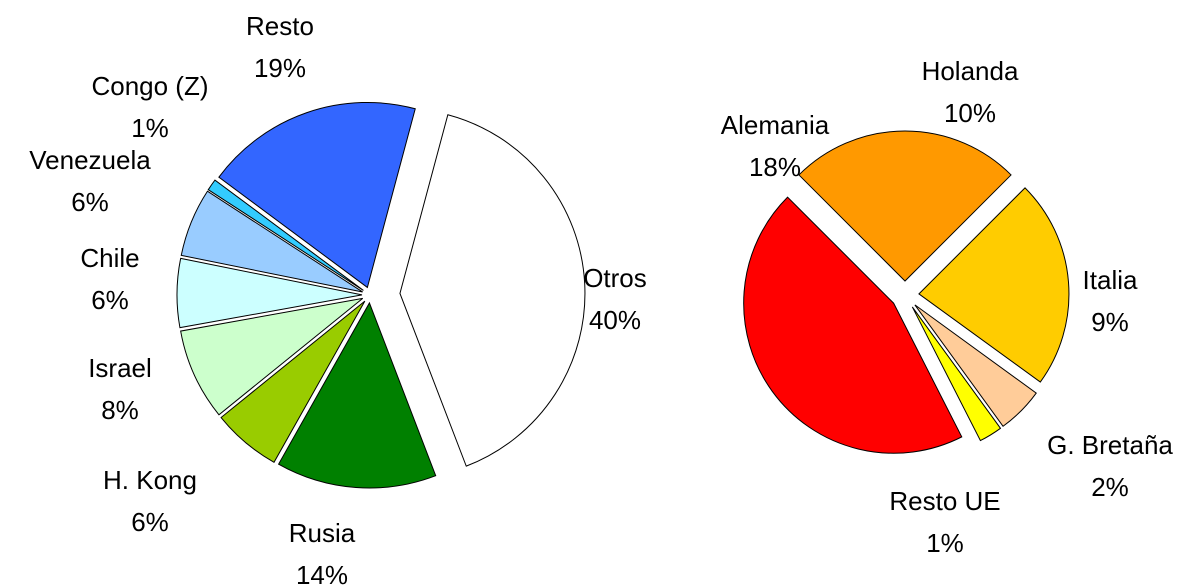  What do you see at coordinates (970, 71) in the screenshot?
I see `slice-label: Holanda` at bounding box center [970, 71].